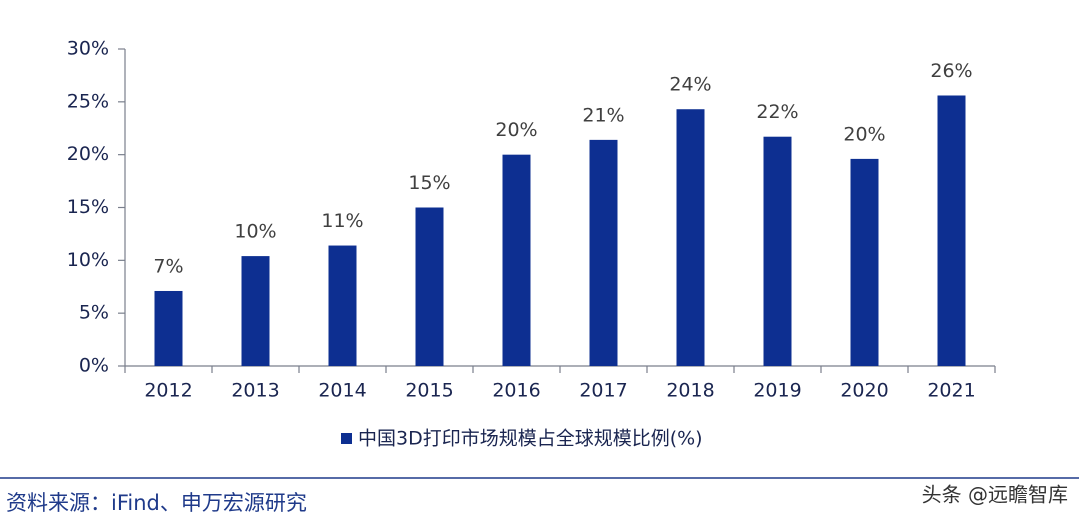  What do you see at coordinates (603, 391) in the screenshot?
I see `x-tick-label: 2017` at bounding box center [603, 391].